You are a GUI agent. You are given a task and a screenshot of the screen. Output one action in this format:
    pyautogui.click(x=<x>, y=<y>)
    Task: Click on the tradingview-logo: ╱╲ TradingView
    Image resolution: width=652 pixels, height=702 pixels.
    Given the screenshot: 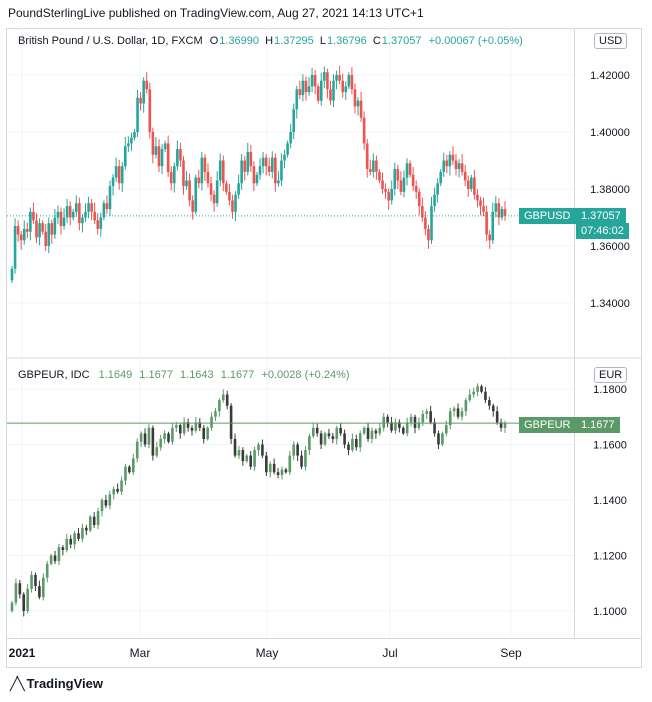 What is the action you would take?
    pyautogui.click(x=56, y=684)
    